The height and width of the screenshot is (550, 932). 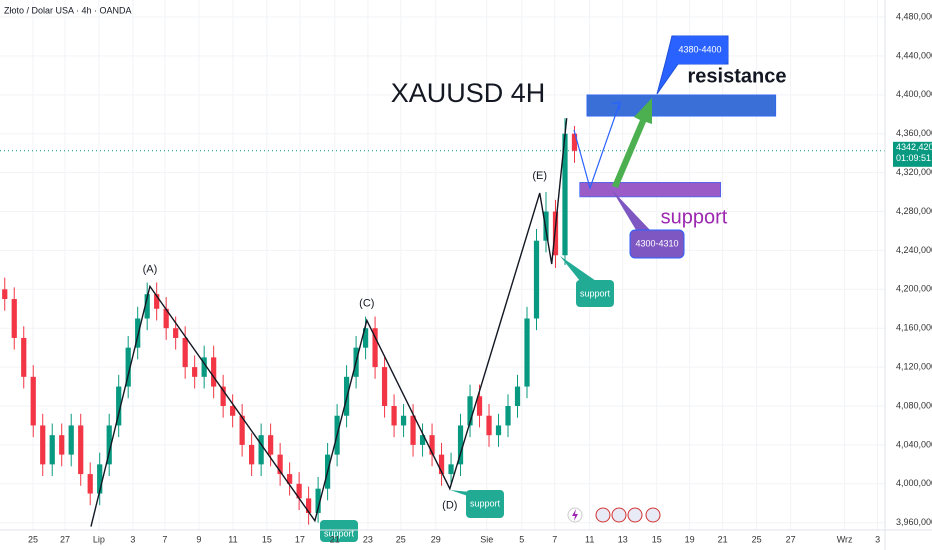 What do you see at coordinates (913, 158) in the screenshot?
I see `countdown: 01:09:51` at bounding box center [913, 158].